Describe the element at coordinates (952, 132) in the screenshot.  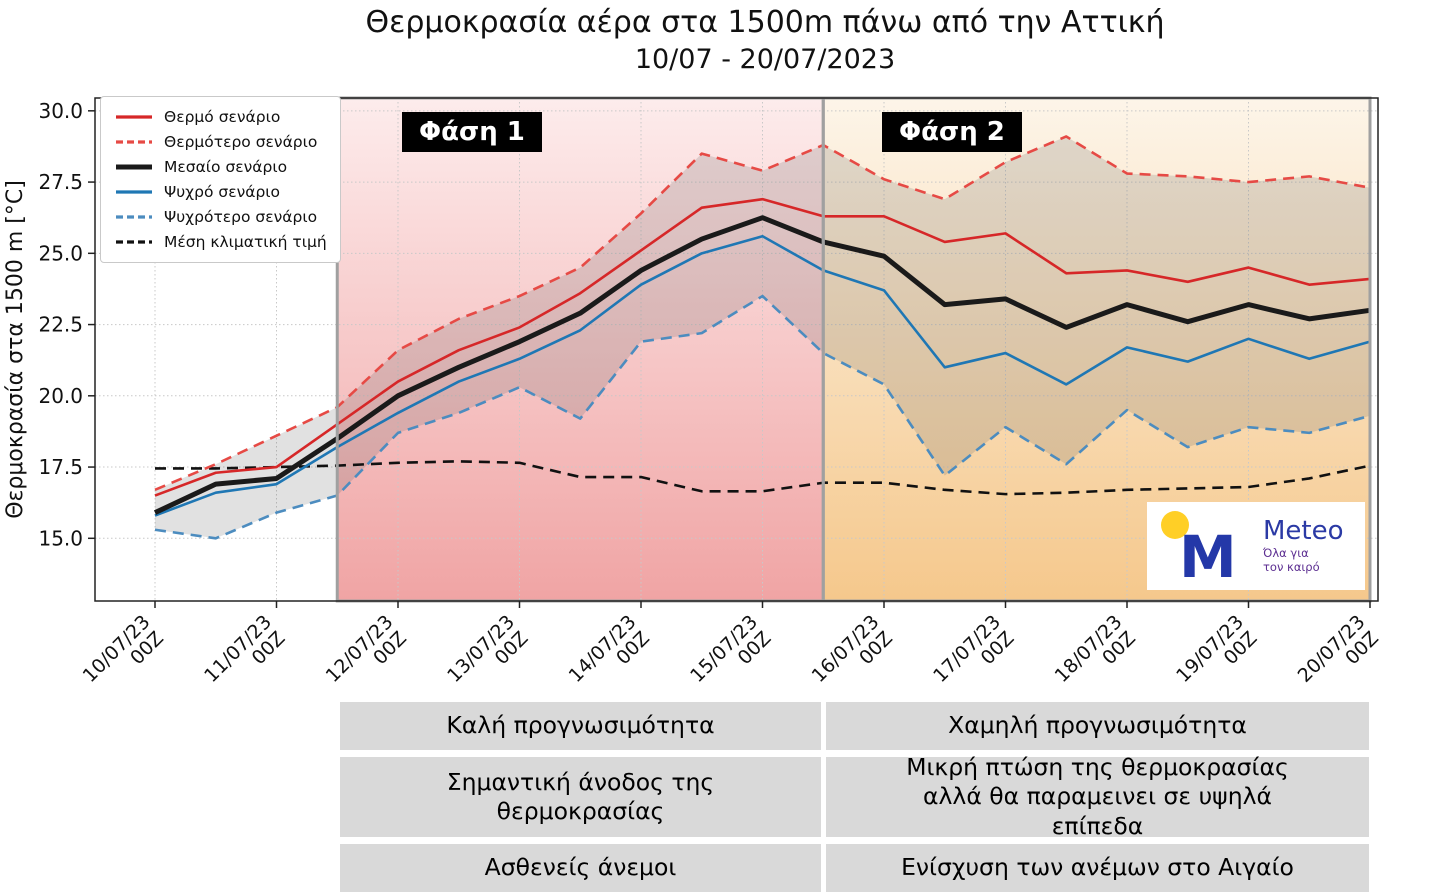
I see `phase-2-label: Φάση 2` at that location.